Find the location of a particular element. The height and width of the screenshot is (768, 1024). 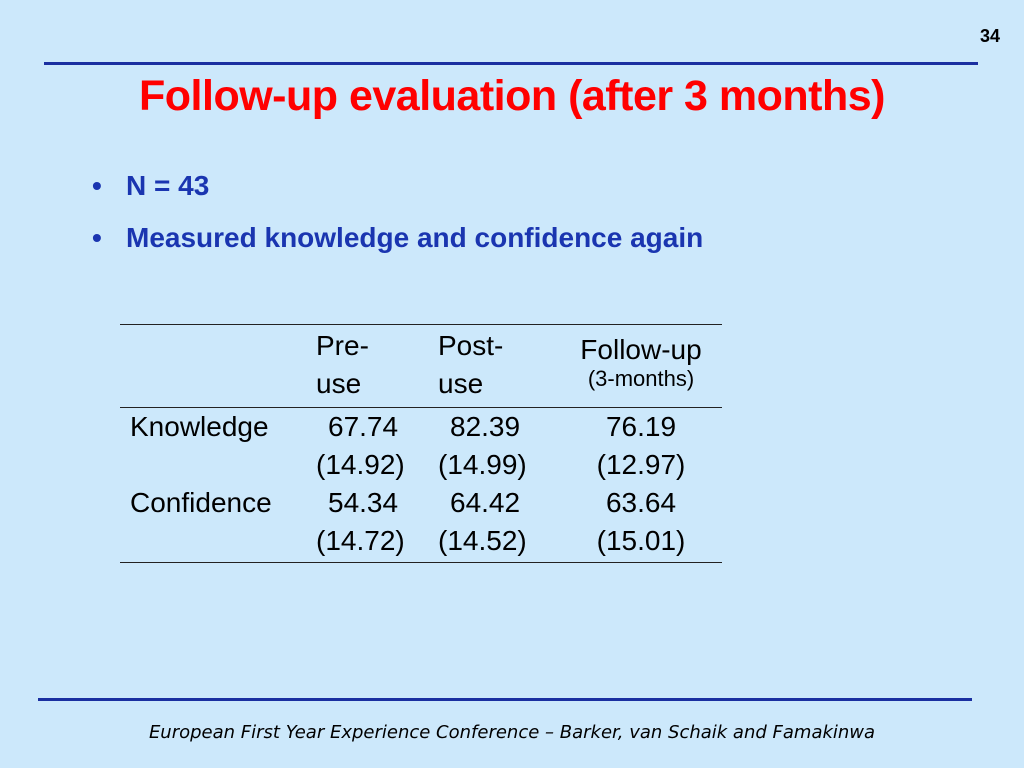

header-post-use-label: Post- use is located at coordinates (471, 364).